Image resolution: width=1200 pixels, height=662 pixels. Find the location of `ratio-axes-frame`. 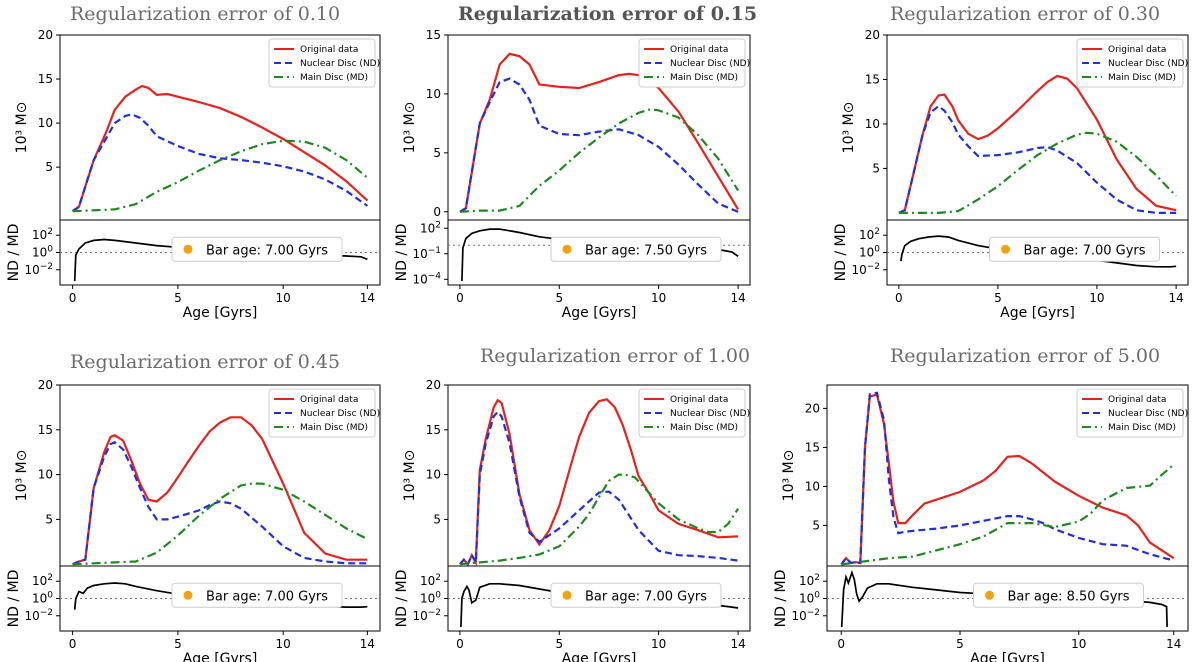

ratio-axes-frame is located at coordinates (599, 252).